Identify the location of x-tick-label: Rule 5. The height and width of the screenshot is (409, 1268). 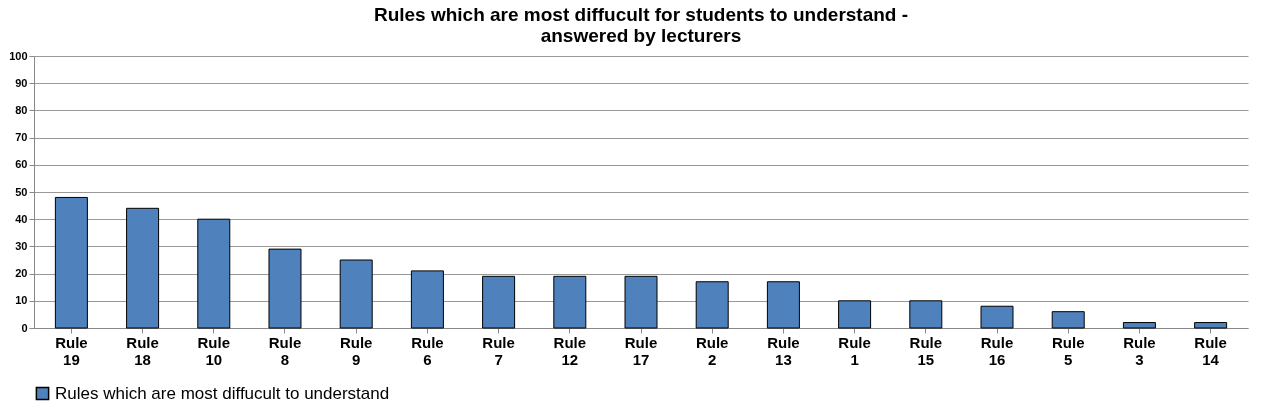
(1068, 350).